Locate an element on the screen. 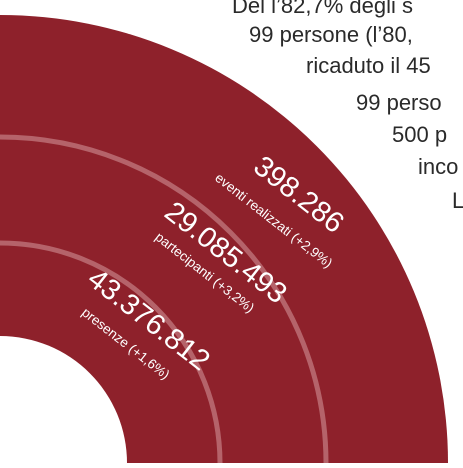 The height and width of the screenshot is (468, 463). body-text-line: 99 persone (l’80, is located at coordinates (331, 34).